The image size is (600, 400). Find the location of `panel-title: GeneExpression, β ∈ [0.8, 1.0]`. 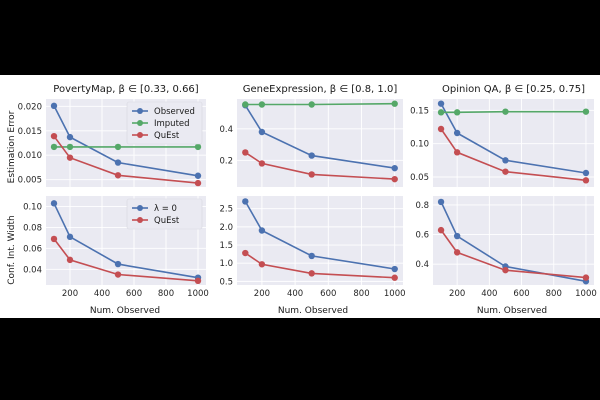

panel-title: GeneExpression, β ∈ [0.8, 1.0] is located at coordinates (320, 89).